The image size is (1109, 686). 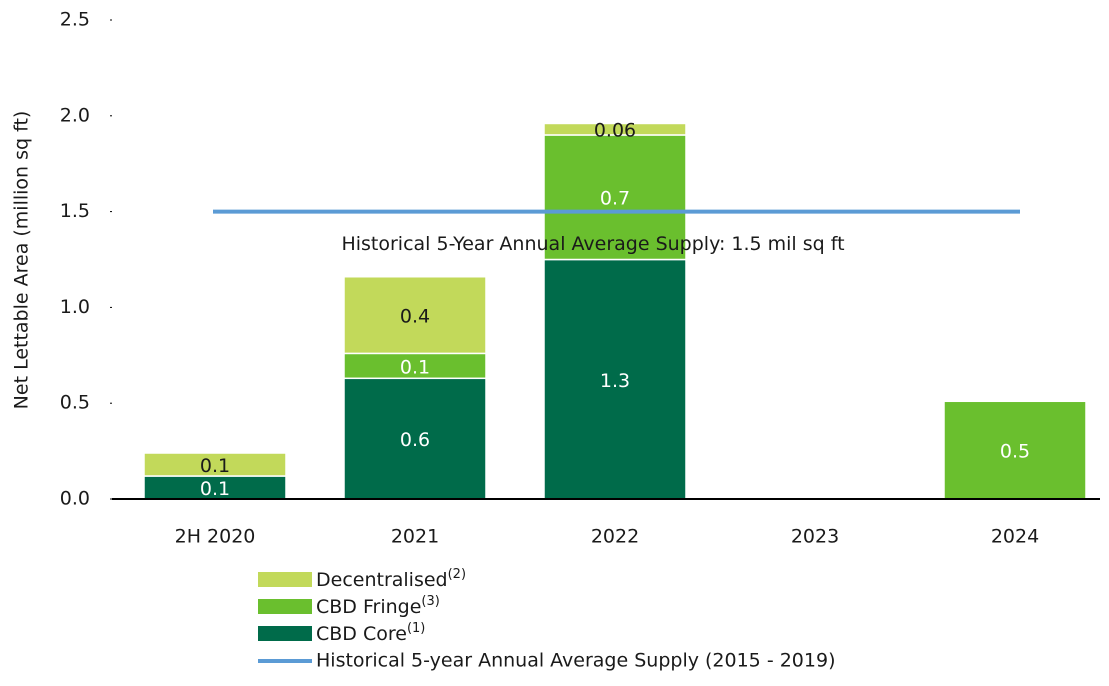 I want to click on legend-superscript: (3), so click(x=430, y=601).